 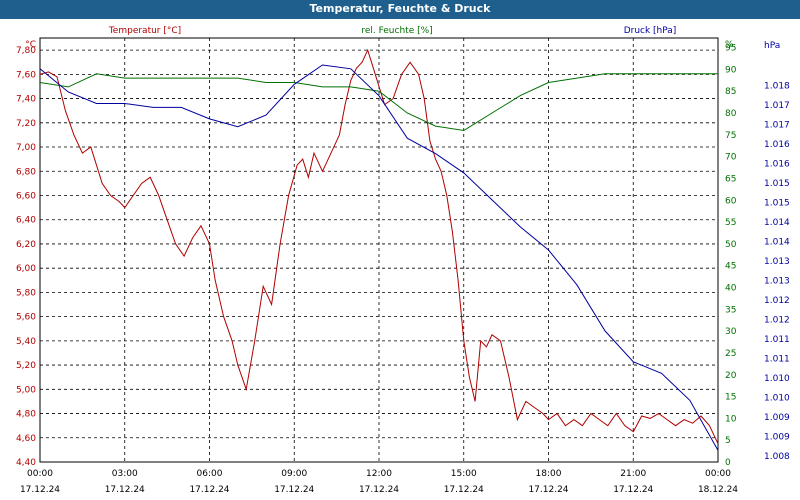 I want to click on humidity-tick-label: 90, so click(x=731, y=70).